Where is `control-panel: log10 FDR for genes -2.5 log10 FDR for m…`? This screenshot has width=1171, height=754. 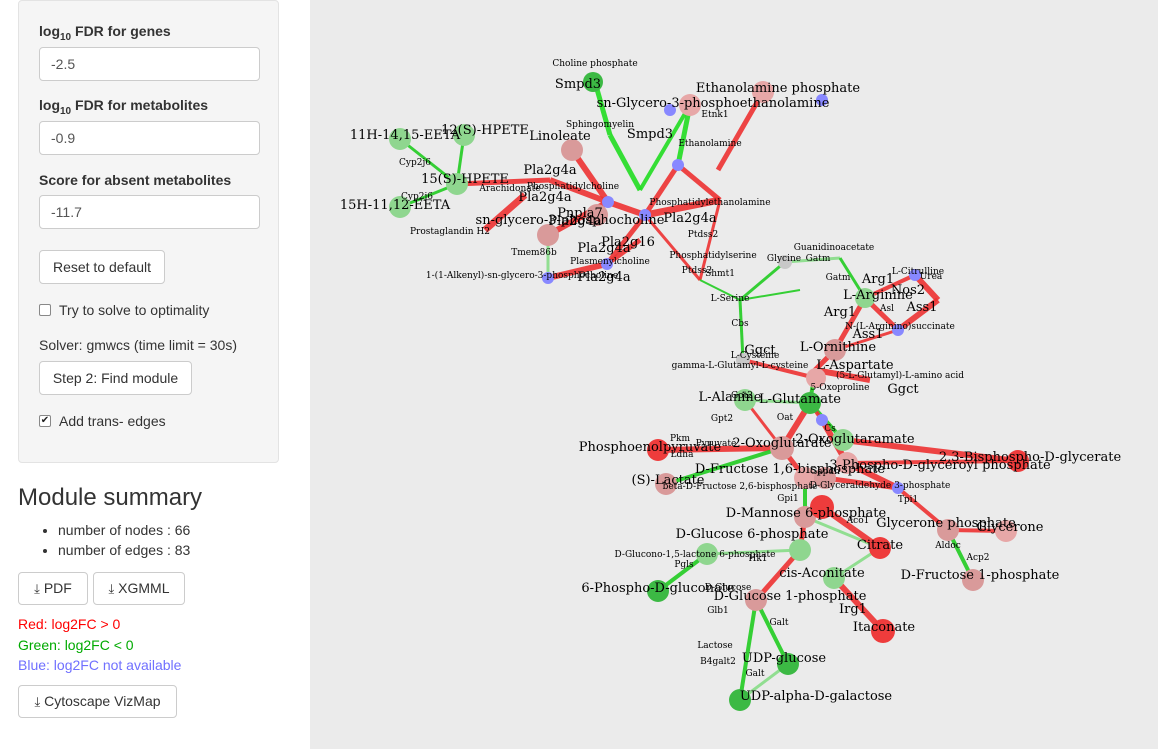
control-panel: log10 FDR for genes -2.5 log10 FDR for m… is located at coordinates (148, 231).